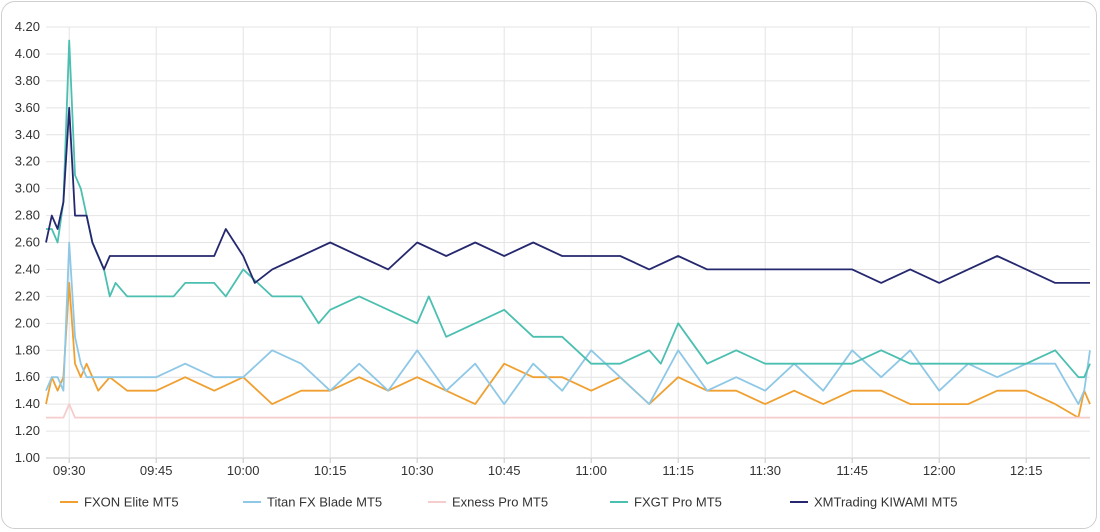 Image resolution: width=1100 pixels, height=532 pixels. Describe the element at coordinates (500, 502) in the screenshot. I see `legend-label: Exness Pro MT5` at that location.